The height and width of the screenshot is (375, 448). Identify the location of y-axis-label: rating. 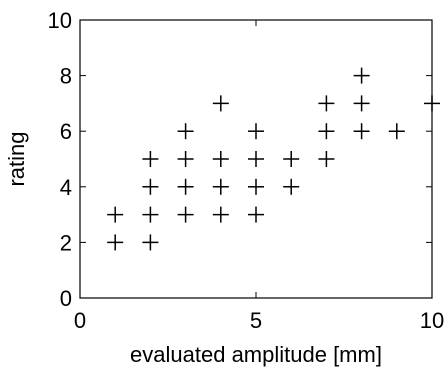
(16, 158).